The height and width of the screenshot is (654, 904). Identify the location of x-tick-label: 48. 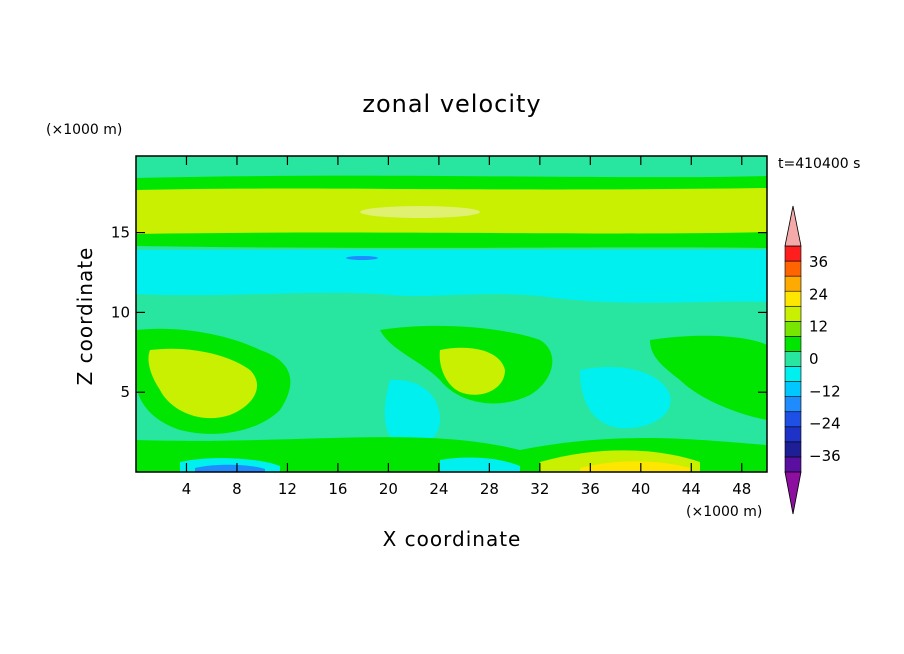
(741, 489).